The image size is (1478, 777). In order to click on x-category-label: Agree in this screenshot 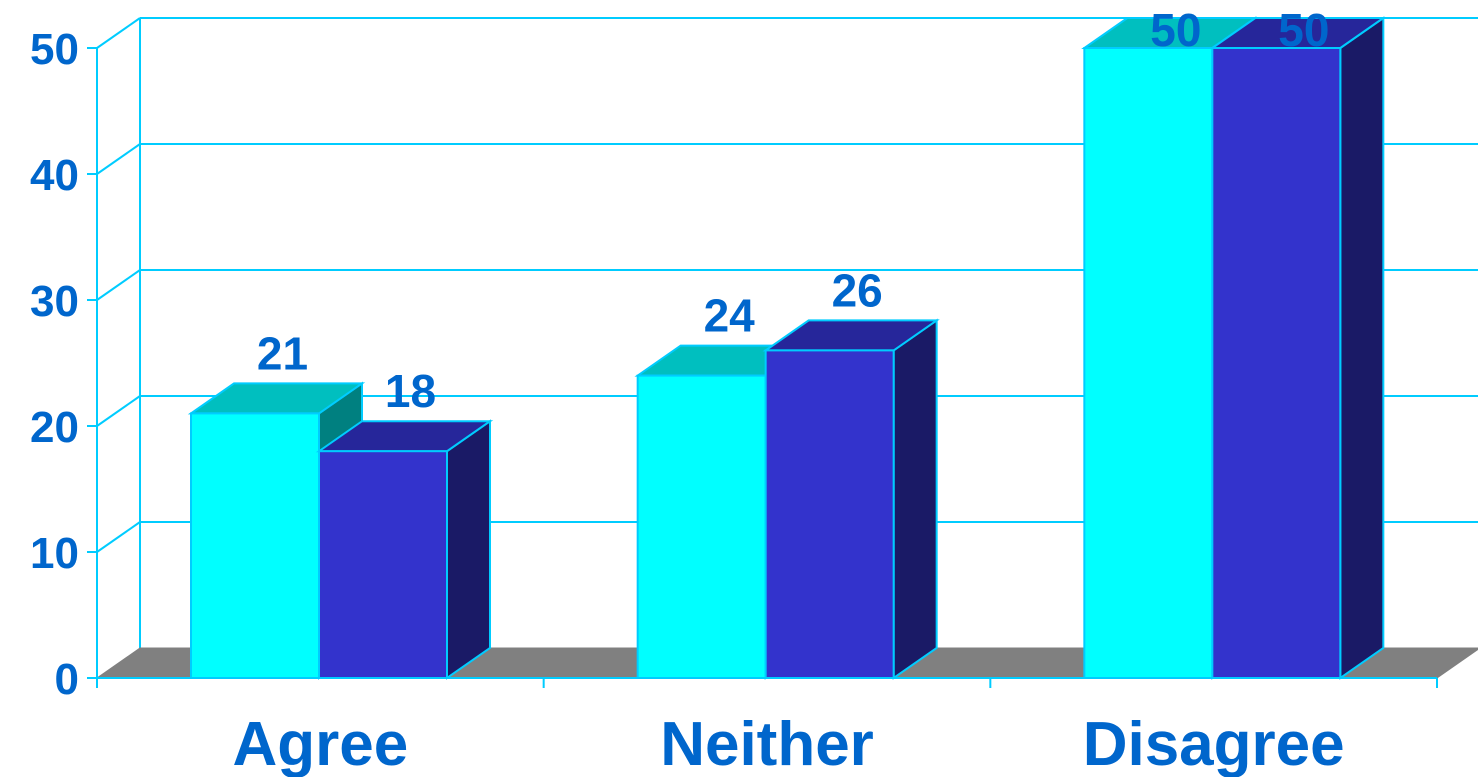, I will do `click(320, 743)`.